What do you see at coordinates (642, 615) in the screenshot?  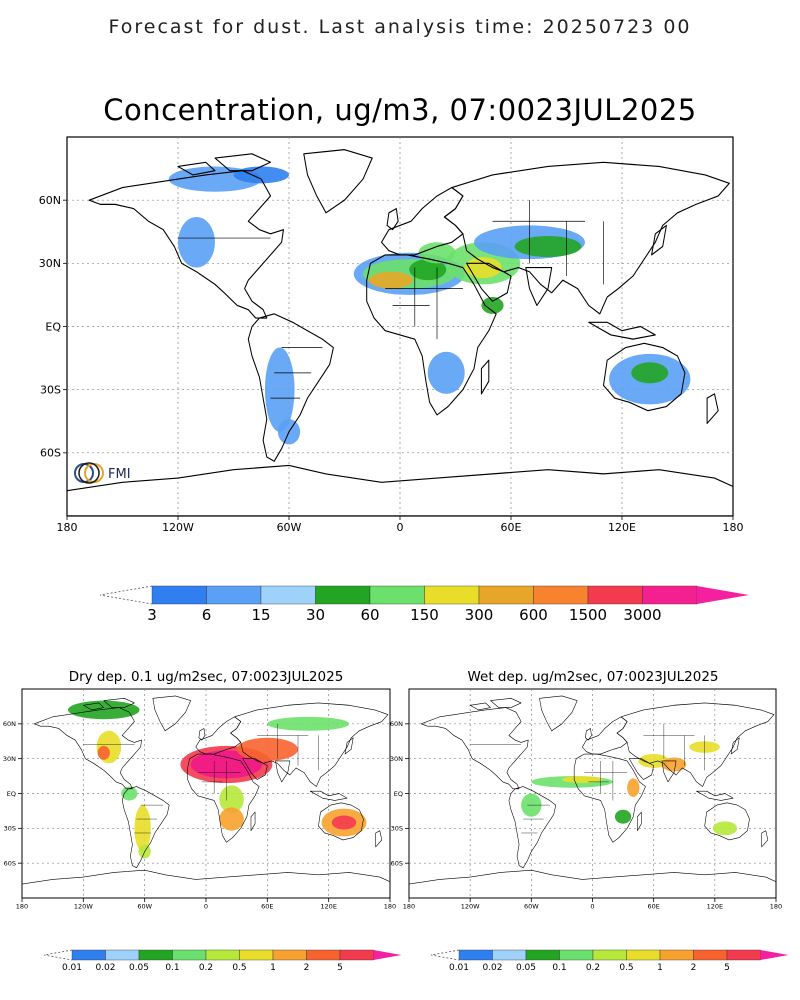 I see `colorbar-label: 3000` at bounding box center [642, 615].